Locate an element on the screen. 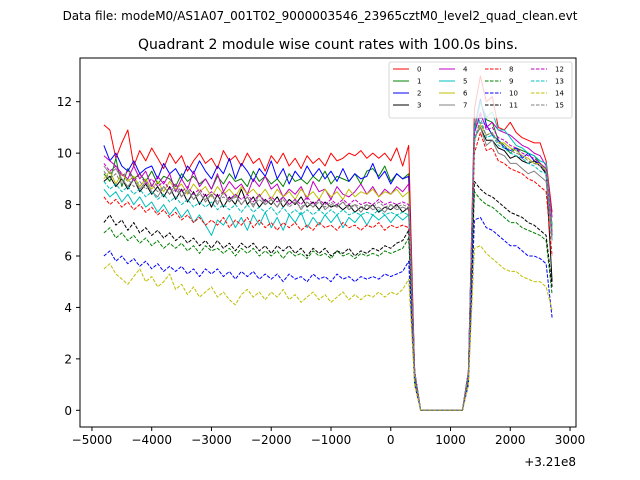 This screenshot has width=640, height=480. x-tick-label: −2000 is located at coordinates (271, 440).